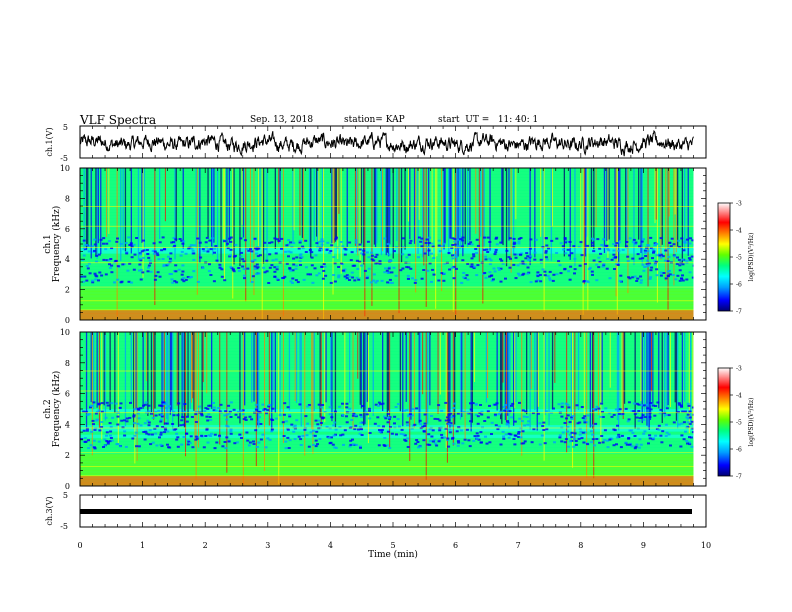  Describe the element at coordinates (387, 318) in the screenshot. I see `spec-band` at that location.